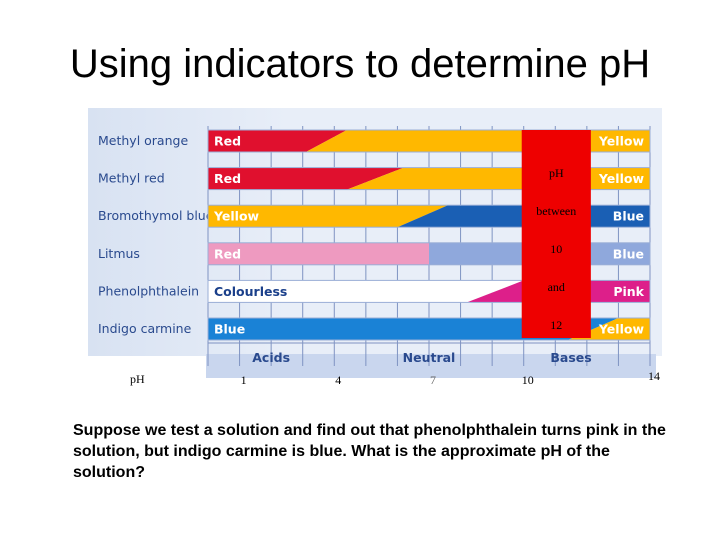 The image size is (720, 540). What do you see at coordinates (236, 216) in the screenshot?
I see `low-colour-label: Yellow` at bounding box center [236, 216].